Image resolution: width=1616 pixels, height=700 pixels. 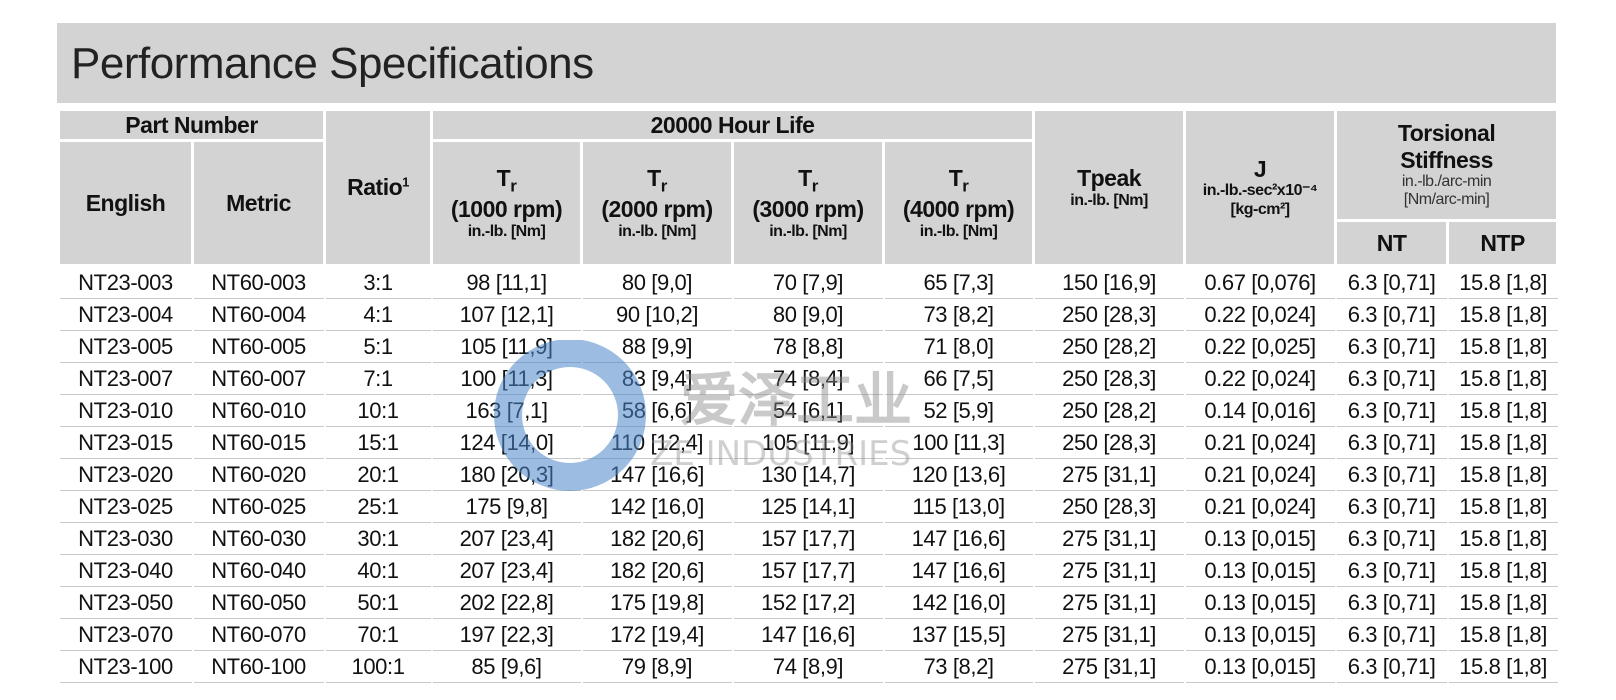 What do you see at coordinates (258, 442) in the screenshot?
I see `table-cell: NT60-015` at bounding box center [258, 442].